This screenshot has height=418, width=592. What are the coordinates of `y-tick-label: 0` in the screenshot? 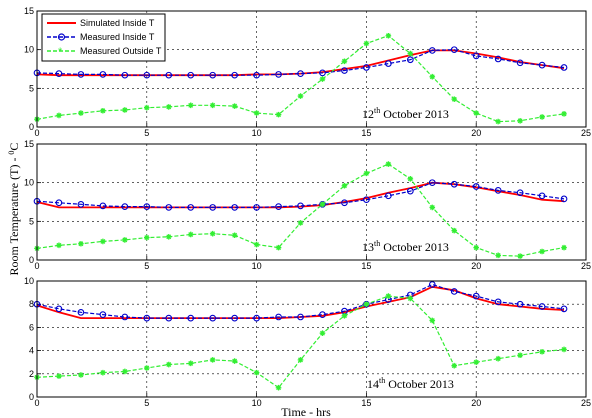 It's located at (31, 397).